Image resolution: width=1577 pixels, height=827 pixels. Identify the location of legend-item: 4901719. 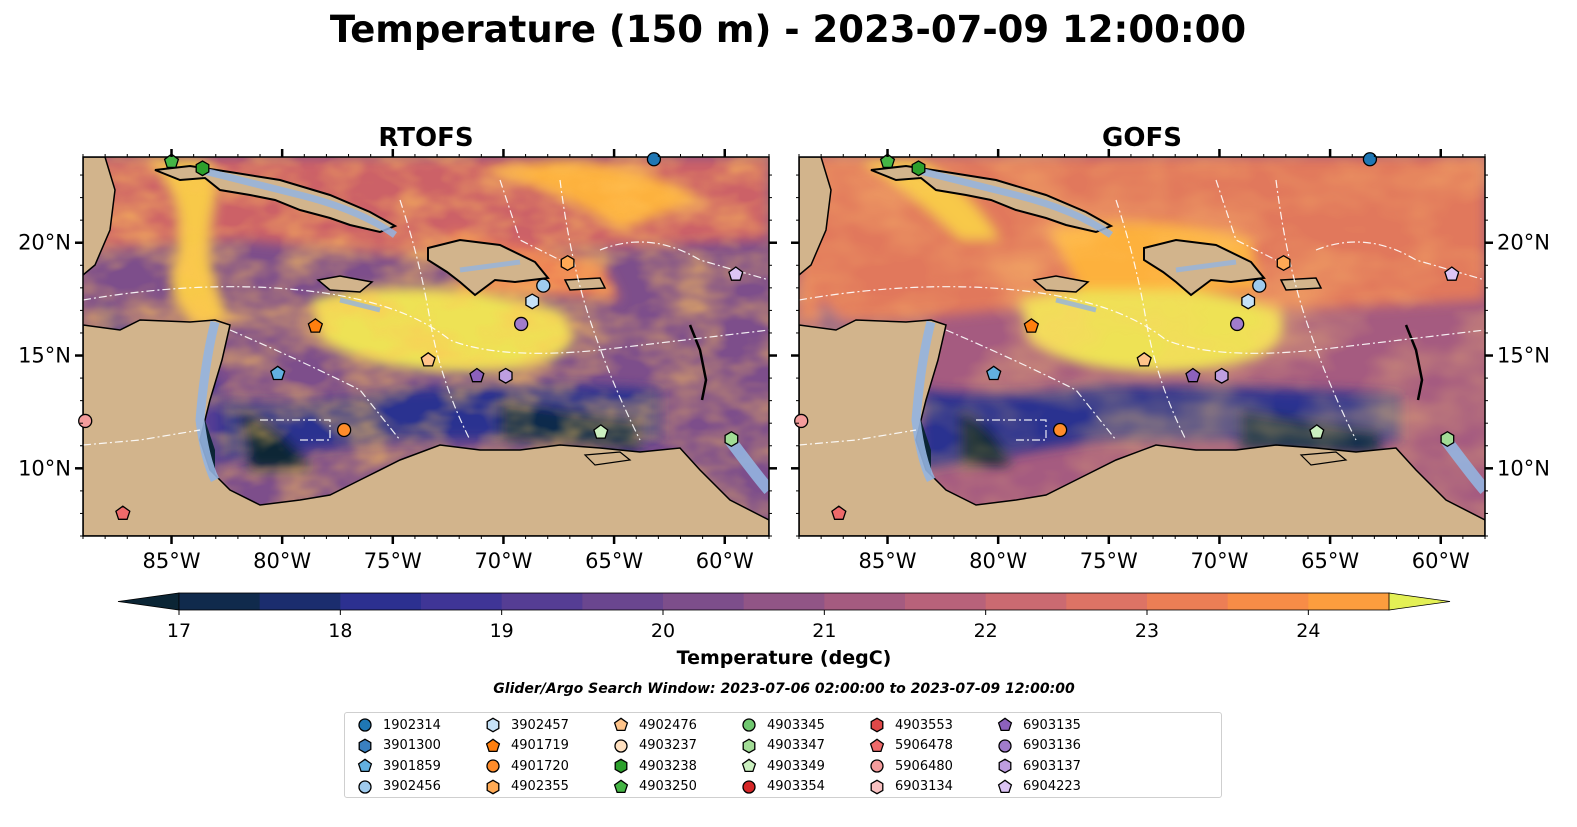
(527, 746).